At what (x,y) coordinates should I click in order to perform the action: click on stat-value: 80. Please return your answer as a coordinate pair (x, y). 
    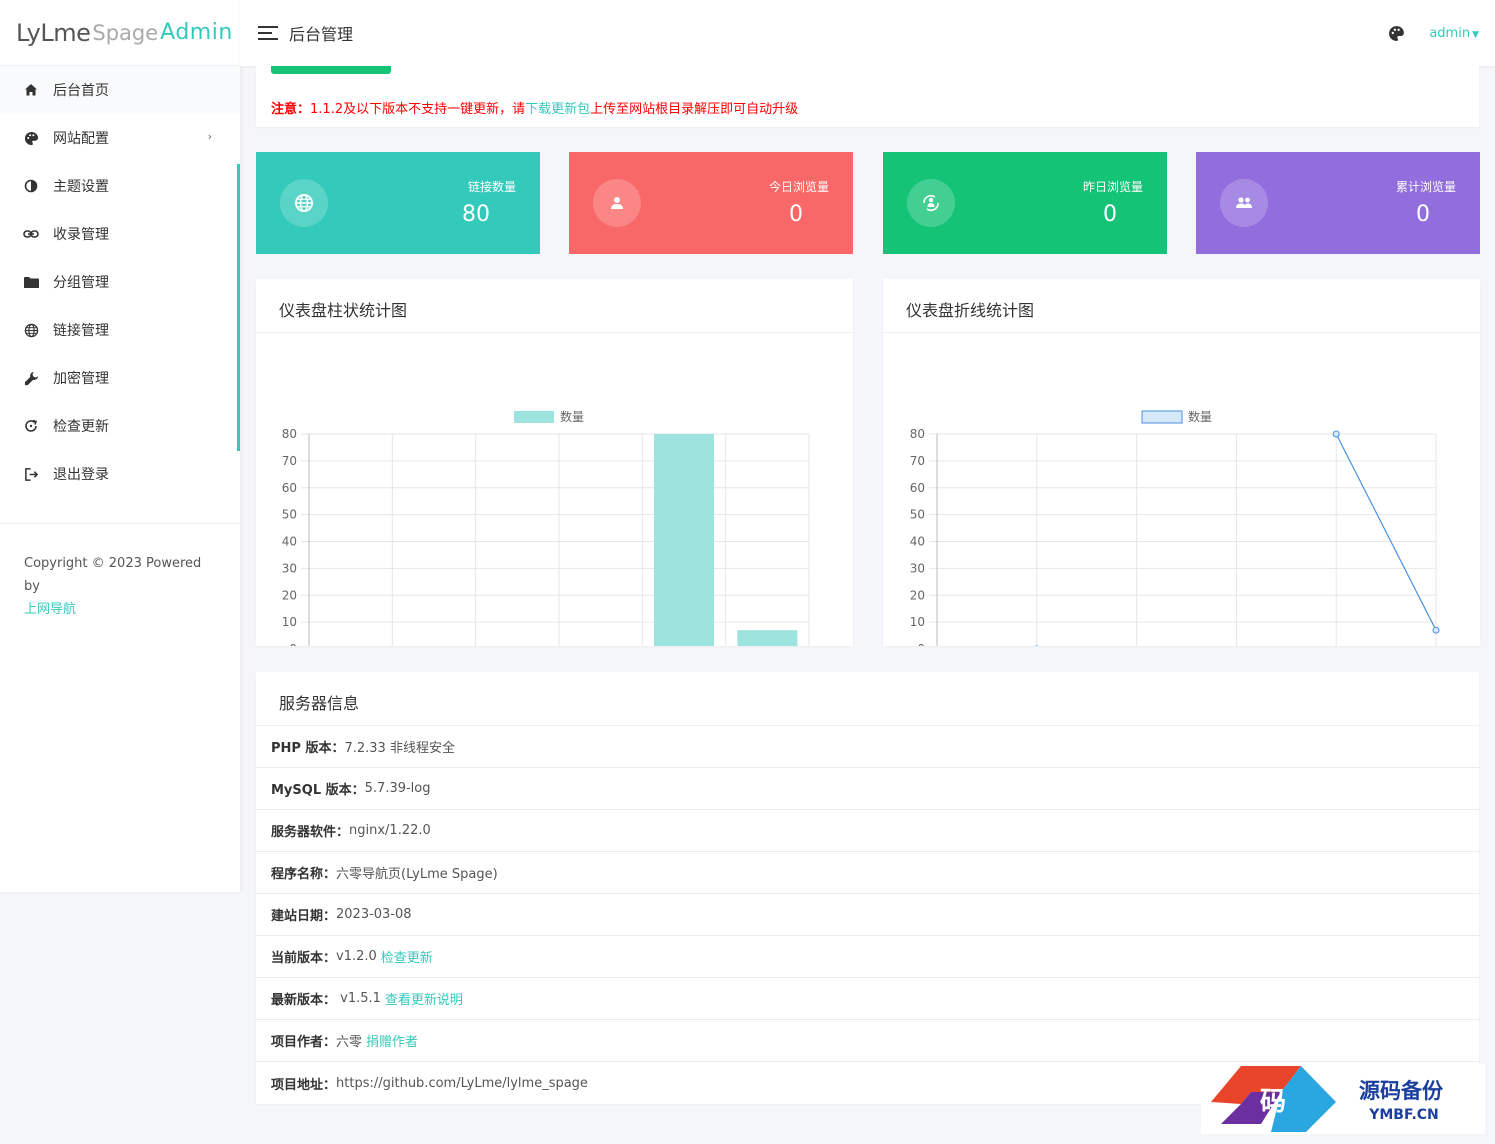
    Looking at the image, I should click on (476, 214).